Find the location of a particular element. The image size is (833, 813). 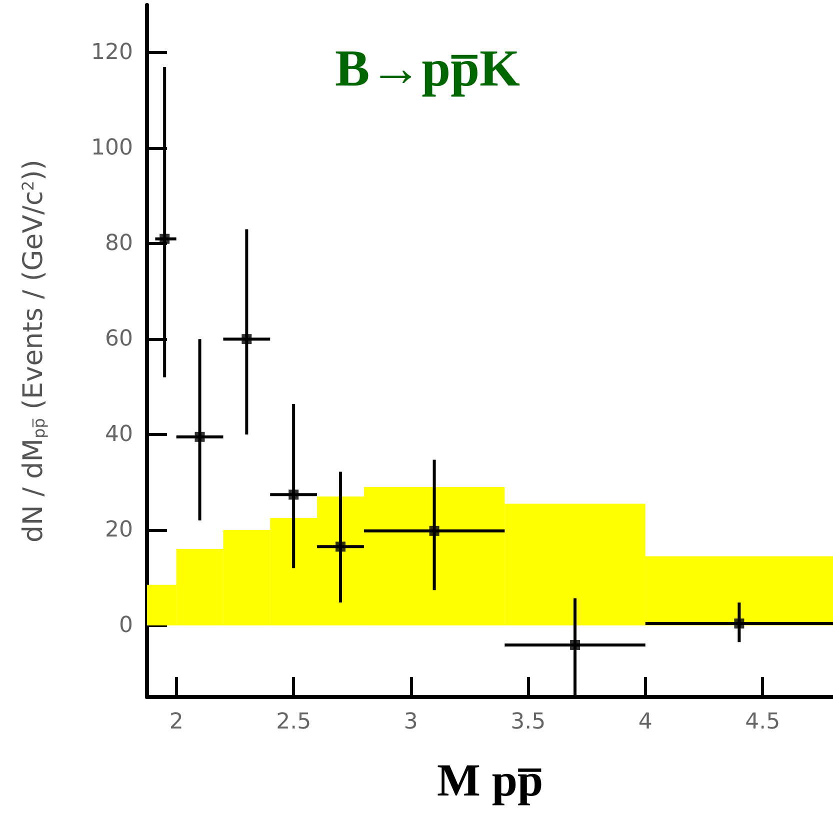

x-tick-label: 3 is located at coordinates (411, 722).